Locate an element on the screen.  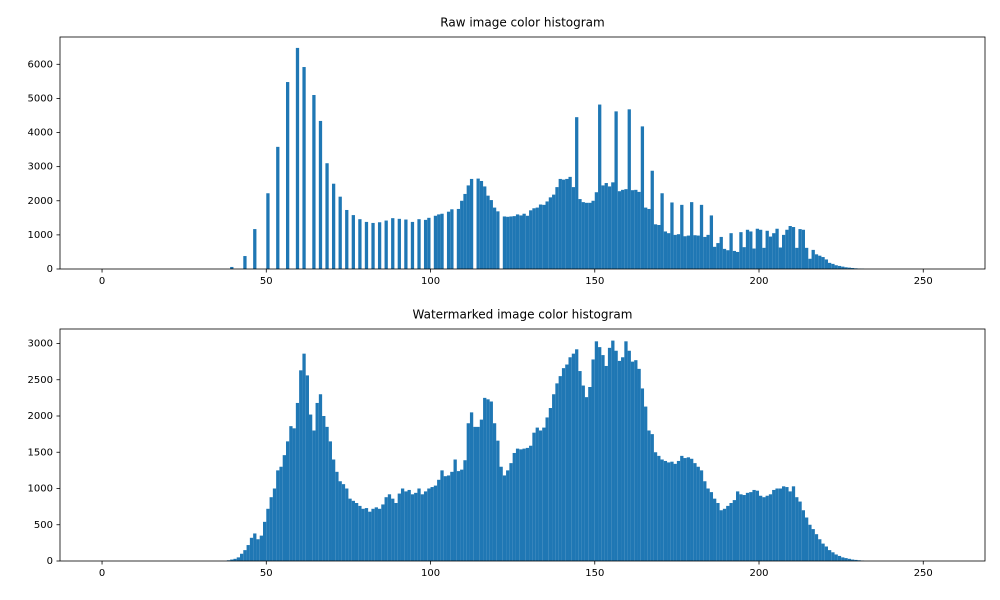
y-tick-label: 1500 is located at coordinates (40, 452).